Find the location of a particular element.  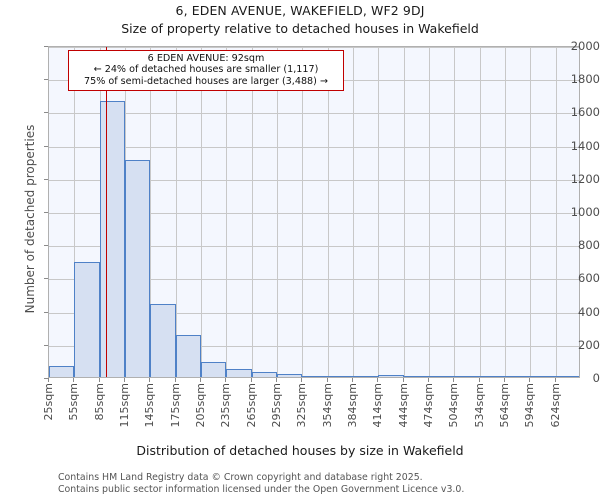

bar-265sqm is located at coordinates (264, 374).